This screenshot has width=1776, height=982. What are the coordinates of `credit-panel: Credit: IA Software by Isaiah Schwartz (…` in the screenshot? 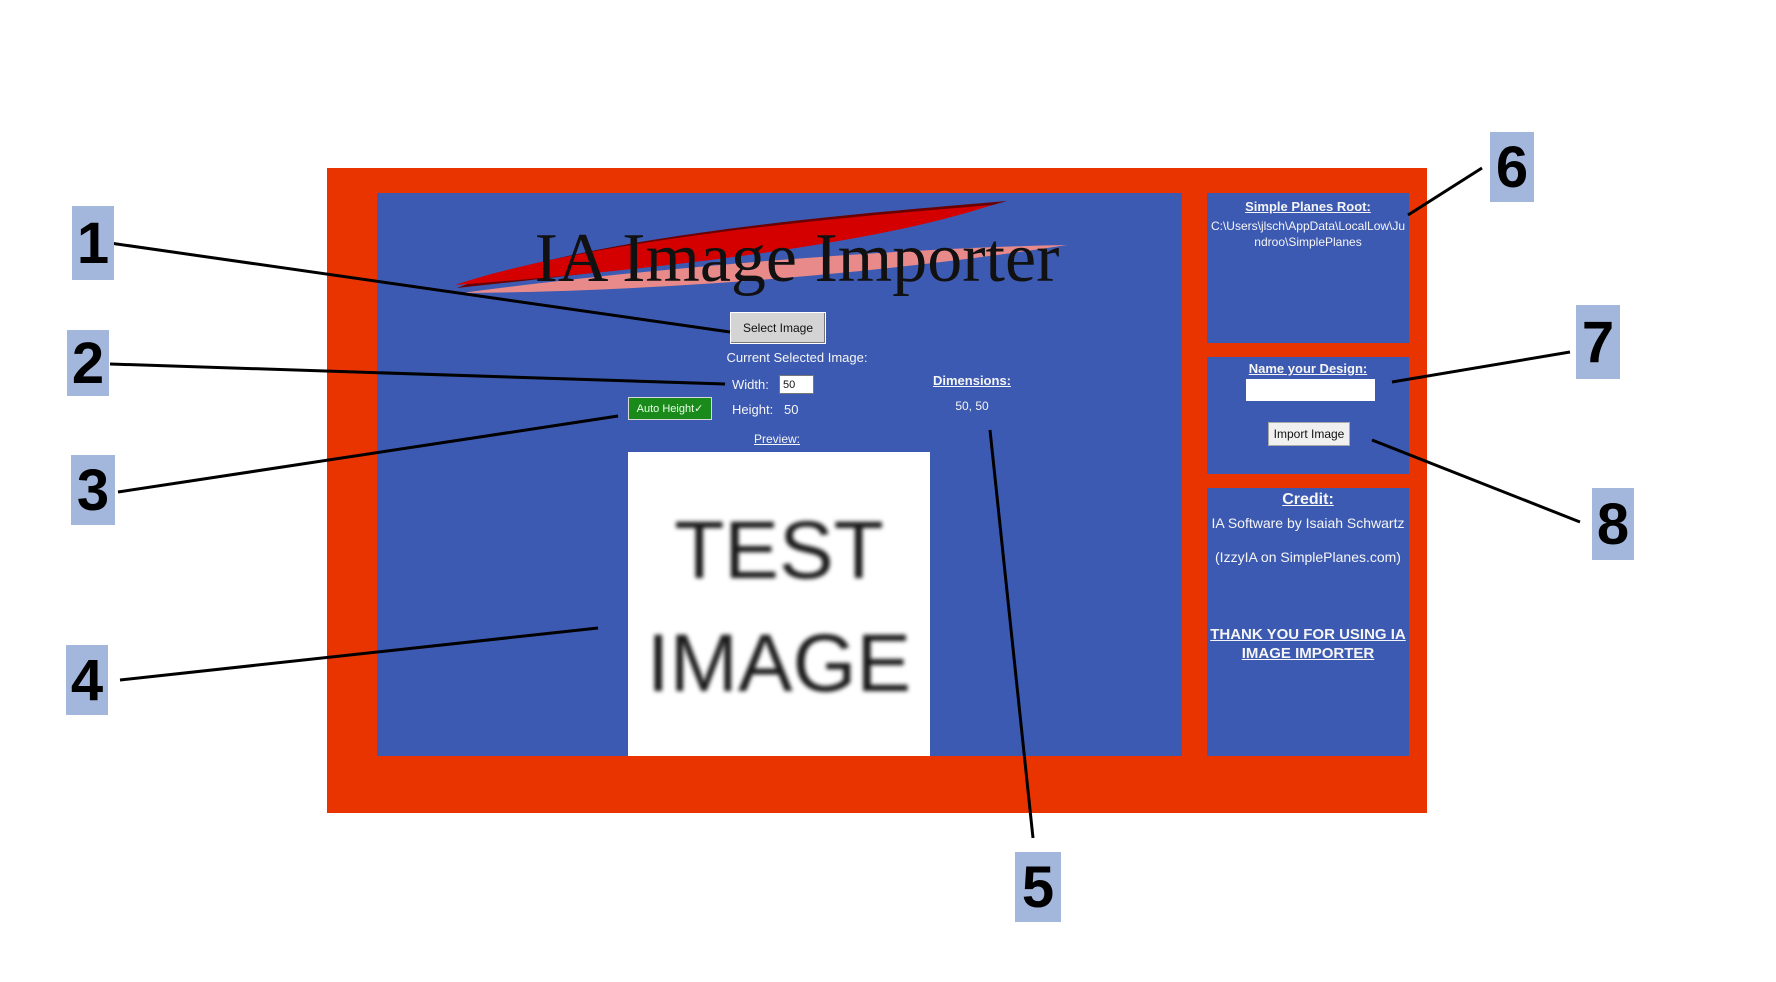 It's located at (1308, 622).